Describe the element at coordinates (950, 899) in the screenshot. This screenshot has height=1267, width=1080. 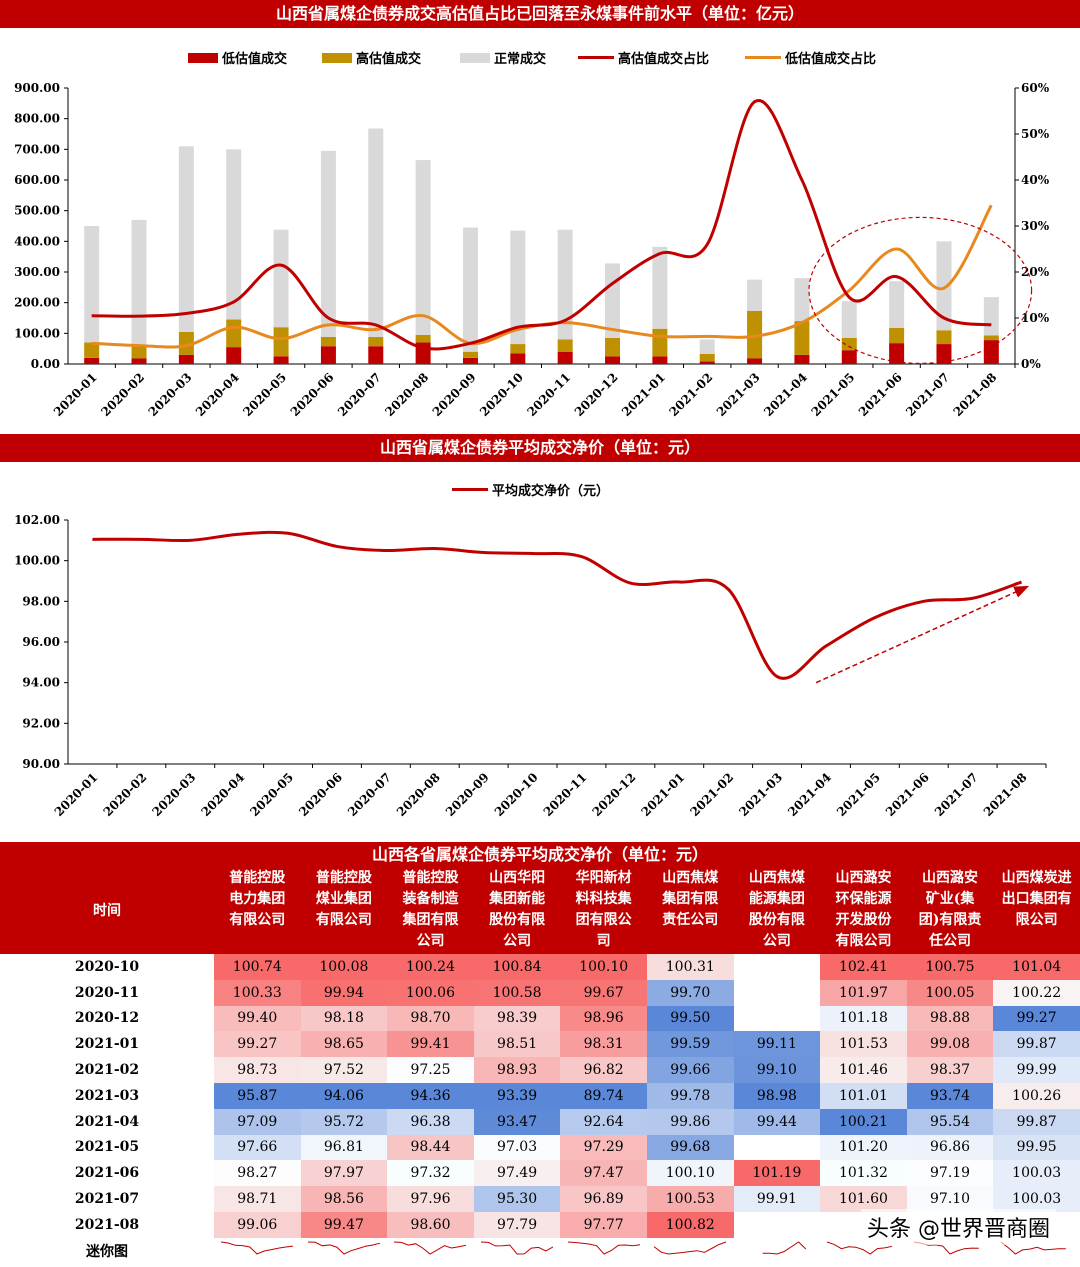
I see `company-header-line: 矿业(集` at that location.